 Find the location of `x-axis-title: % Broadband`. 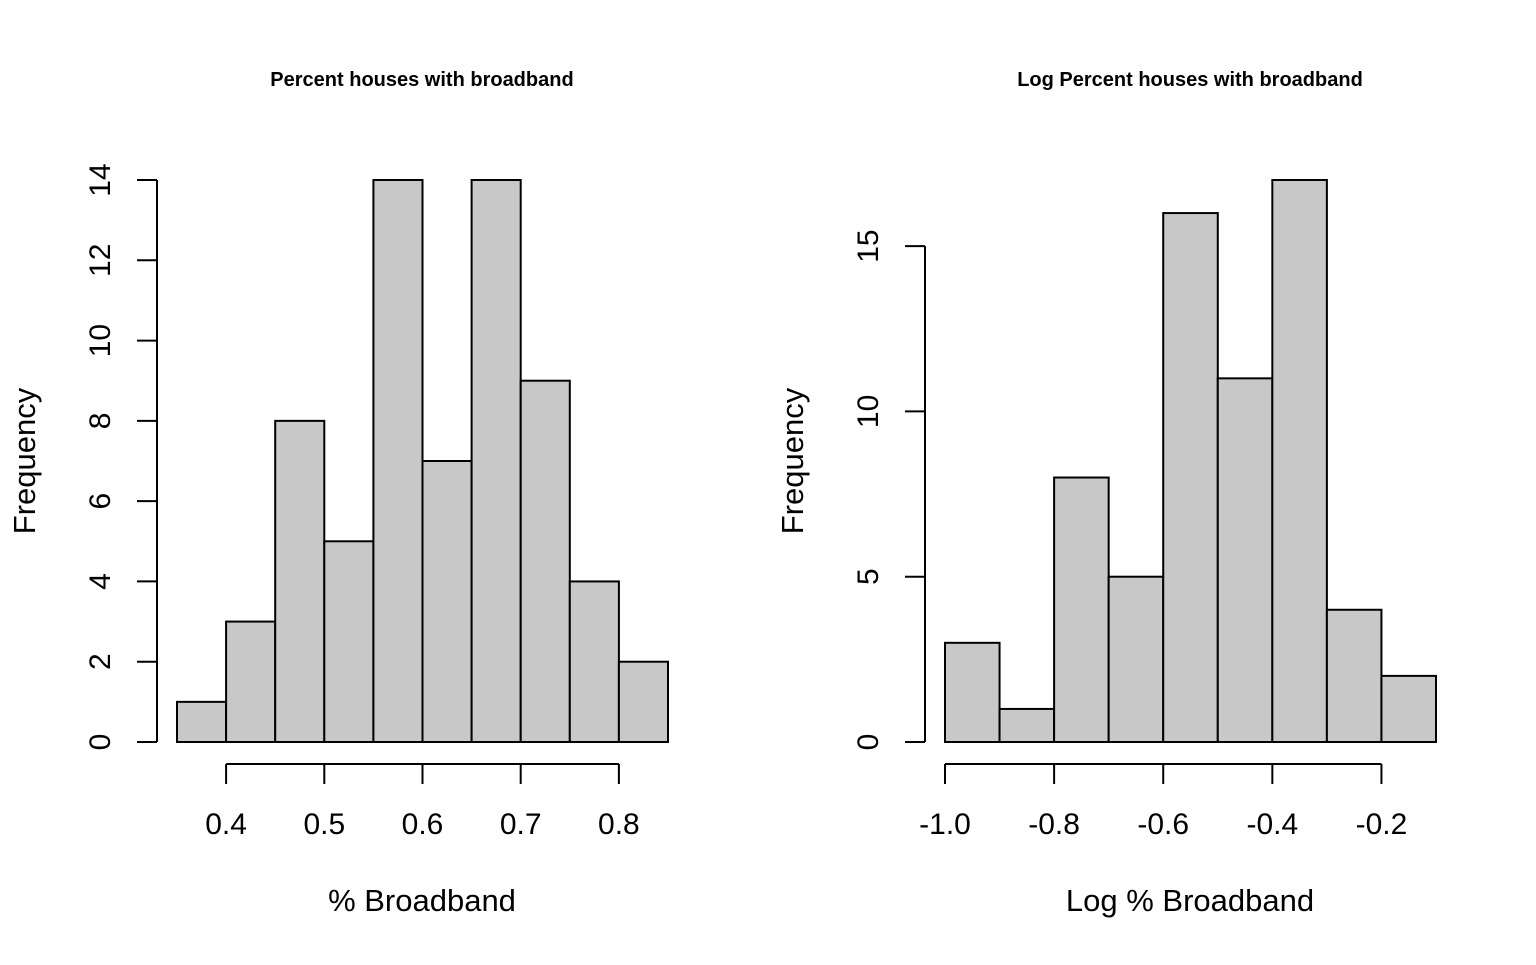

x-axis-title: % Broadband is located at coordinates (422, 900).